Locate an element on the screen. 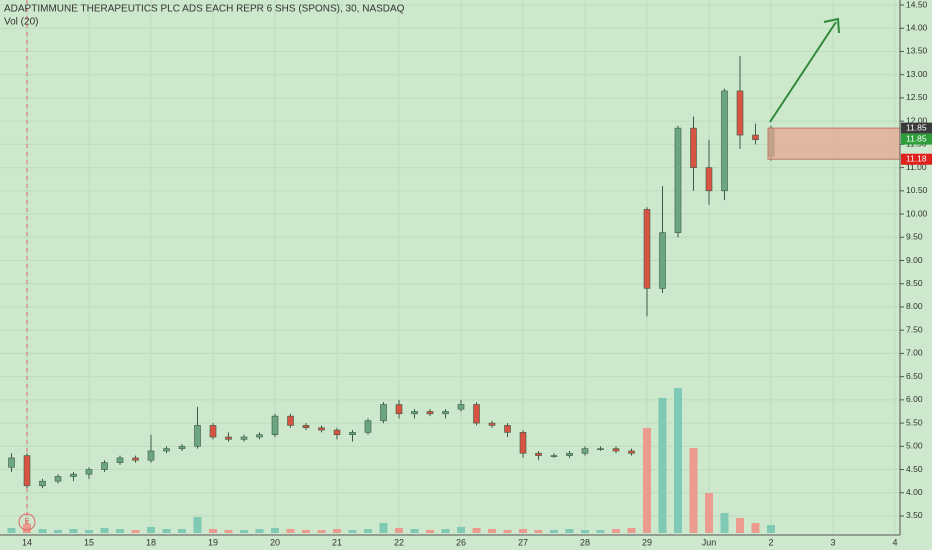 This screenshot has height=550, width=932. event-label: E is located at coordinates (26, 521).